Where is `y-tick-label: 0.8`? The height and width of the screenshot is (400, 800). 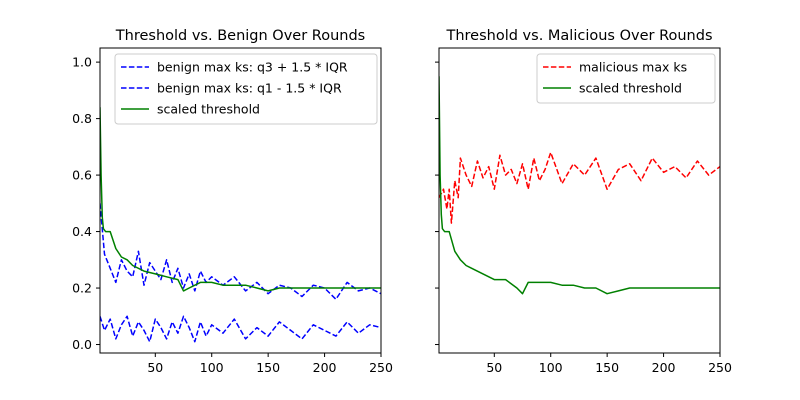
y-tick-label: 0.8 is located at coordinates (82, 118).